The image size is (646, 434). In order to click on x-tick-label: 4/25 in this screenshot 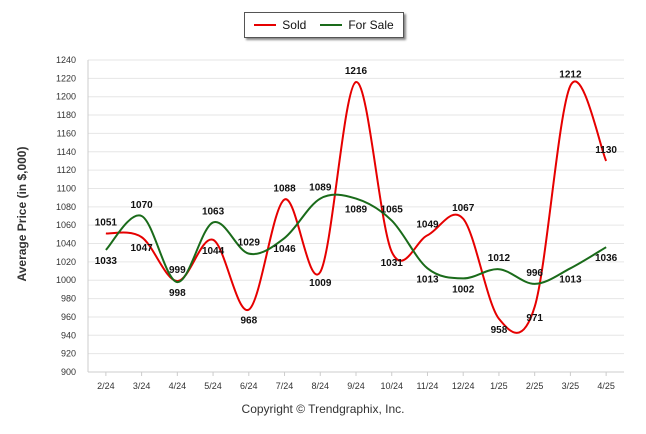, I will do `click(606, 386)`.